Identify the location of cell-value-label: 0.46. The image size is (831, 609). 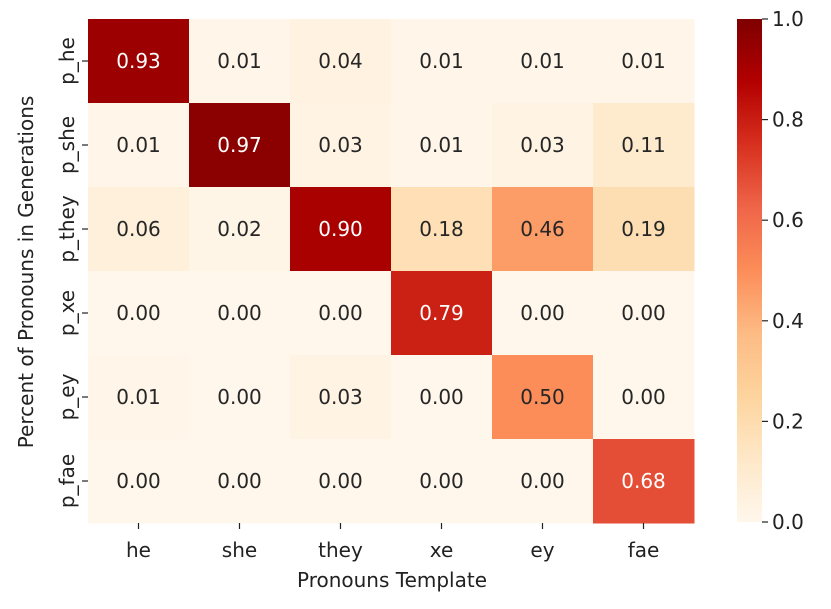
(542, 229).